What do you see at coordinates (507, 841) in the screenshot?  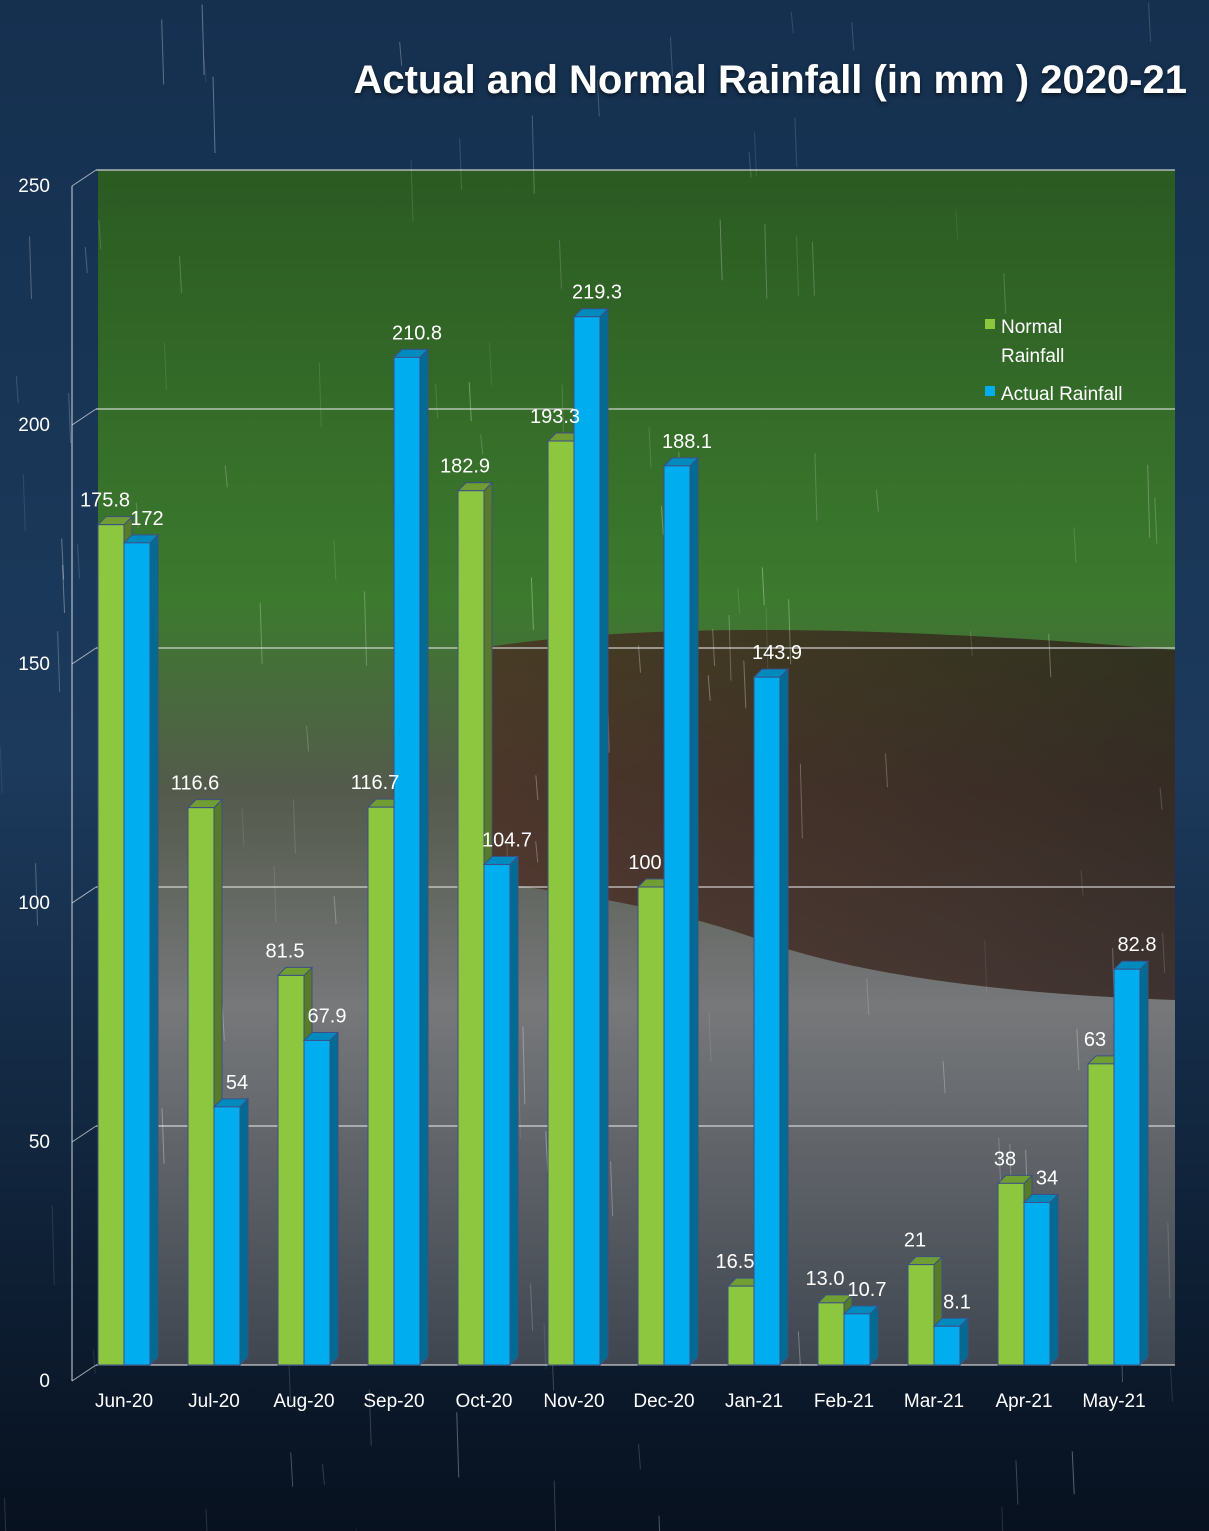 I see `data-label: 104.7` at bounding box center [507, 841].